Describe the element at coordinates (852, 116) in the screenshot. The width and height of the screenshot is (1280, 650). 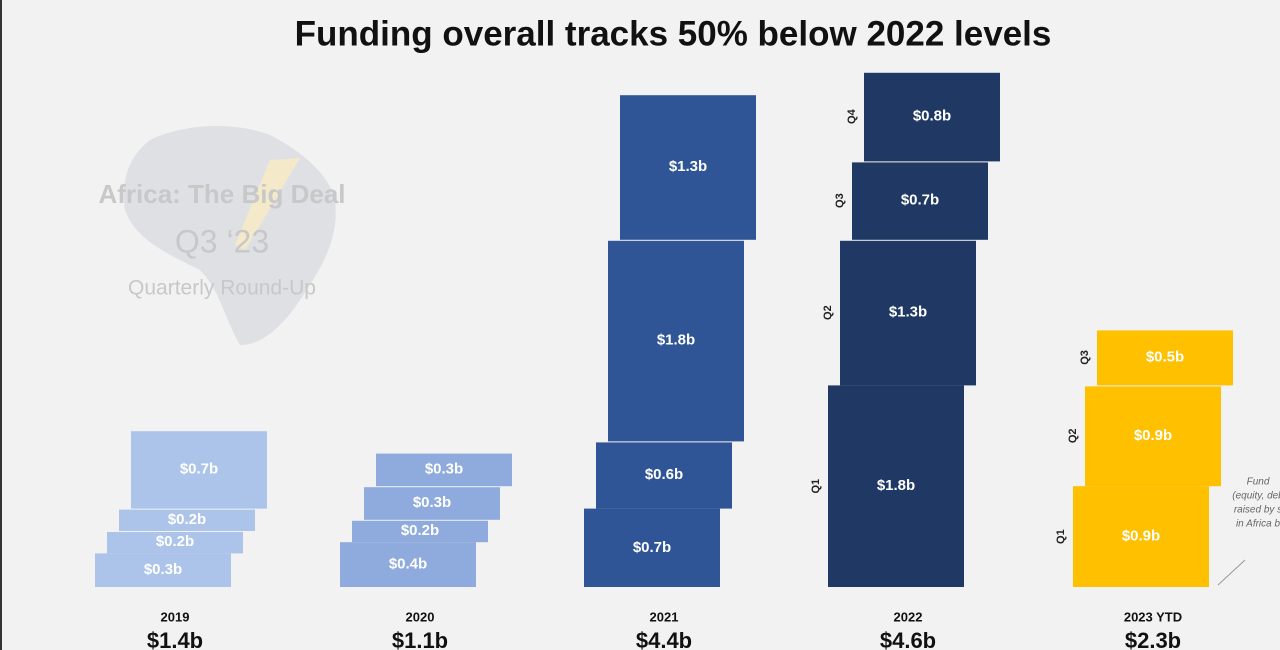
I see `quarter-label: Q4` at that location.